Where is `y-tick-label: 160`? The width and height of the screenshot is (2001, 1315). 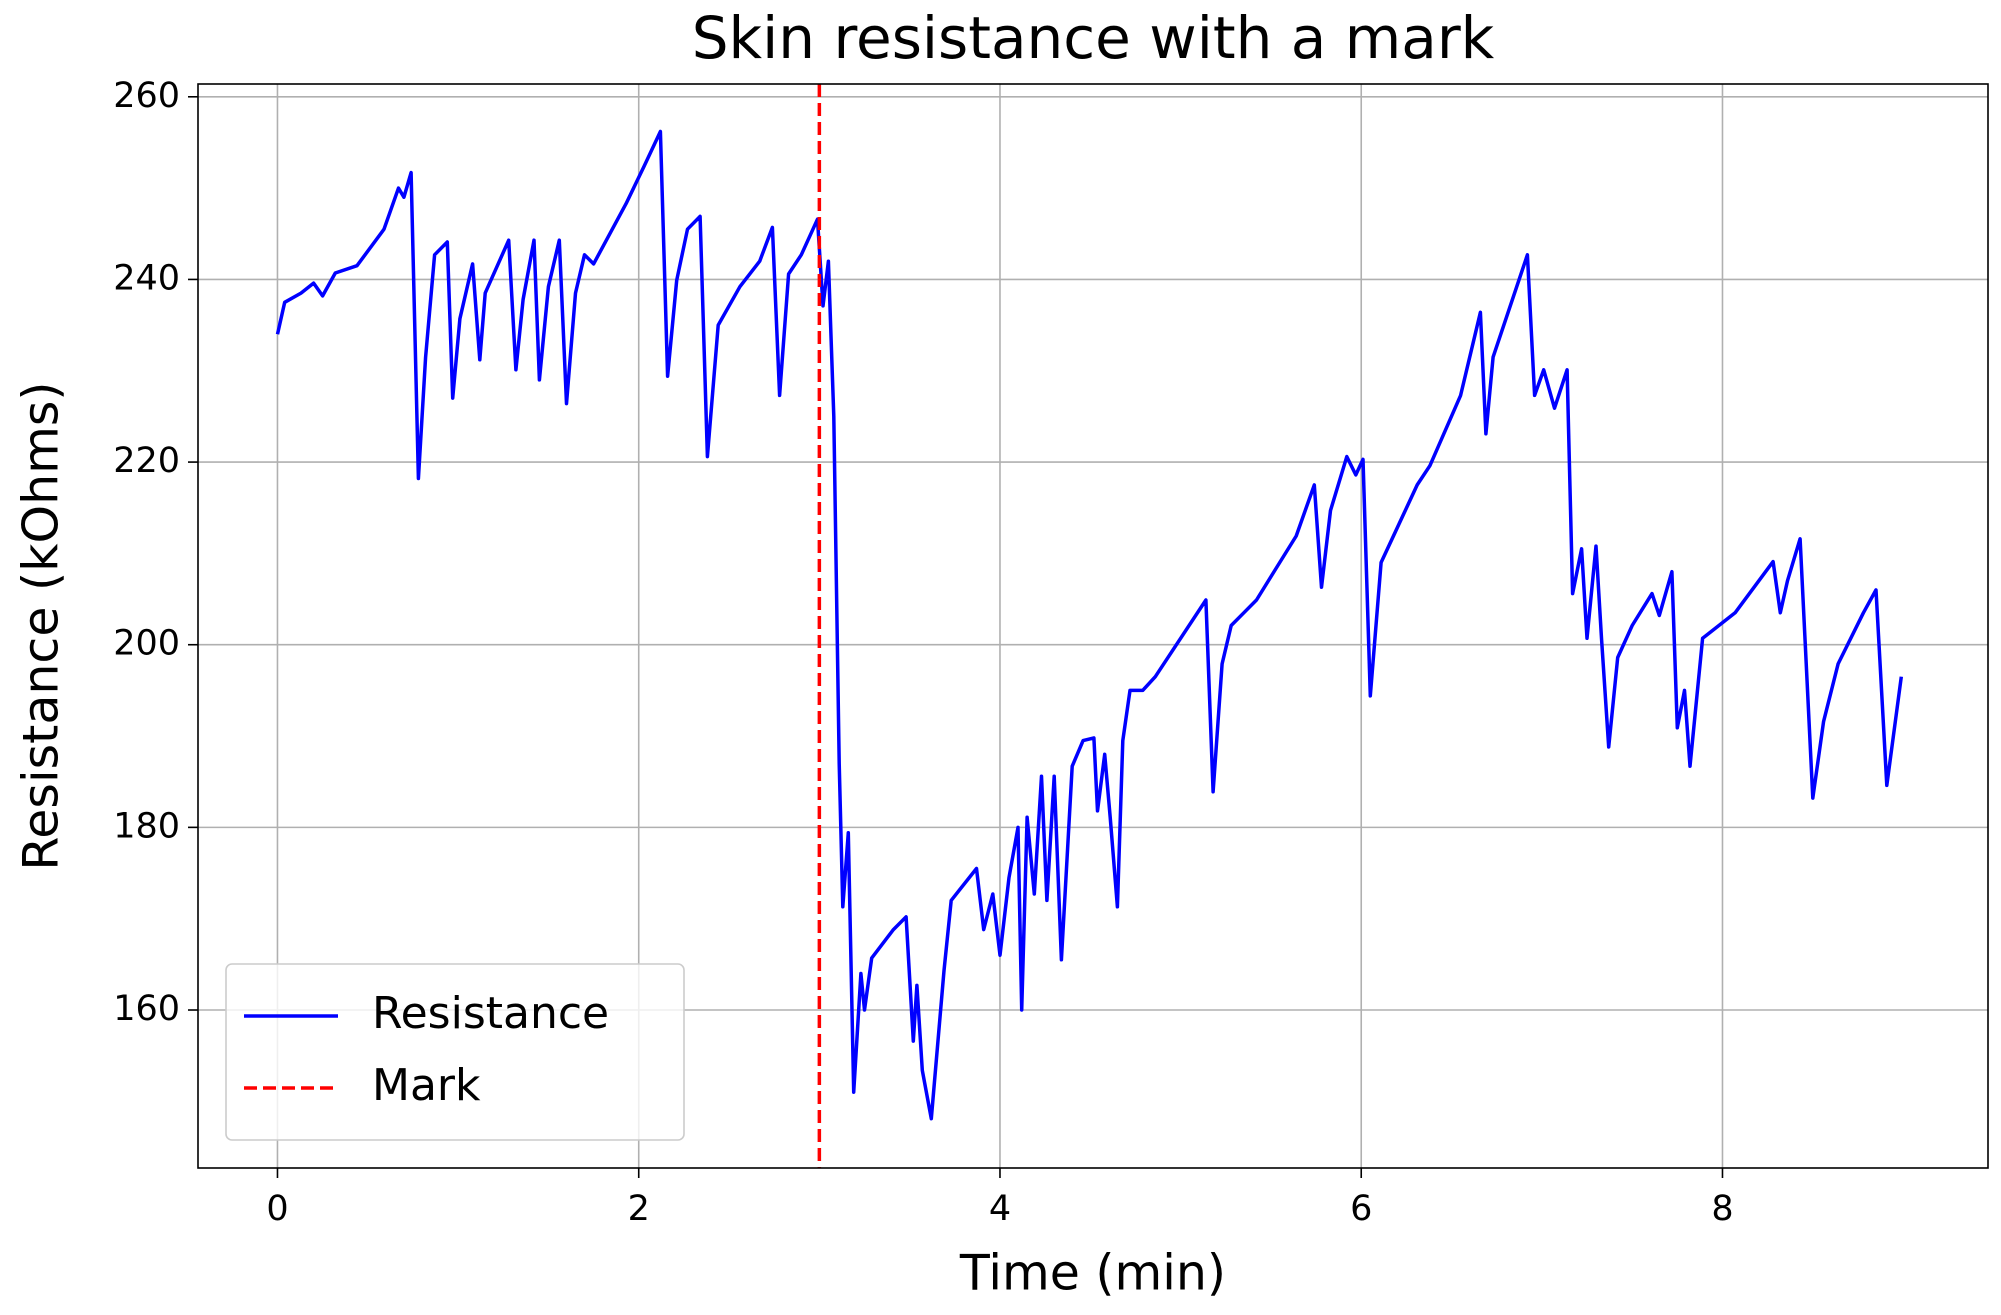
y-tick-label: 160 is located at coordinates (146, 1009).